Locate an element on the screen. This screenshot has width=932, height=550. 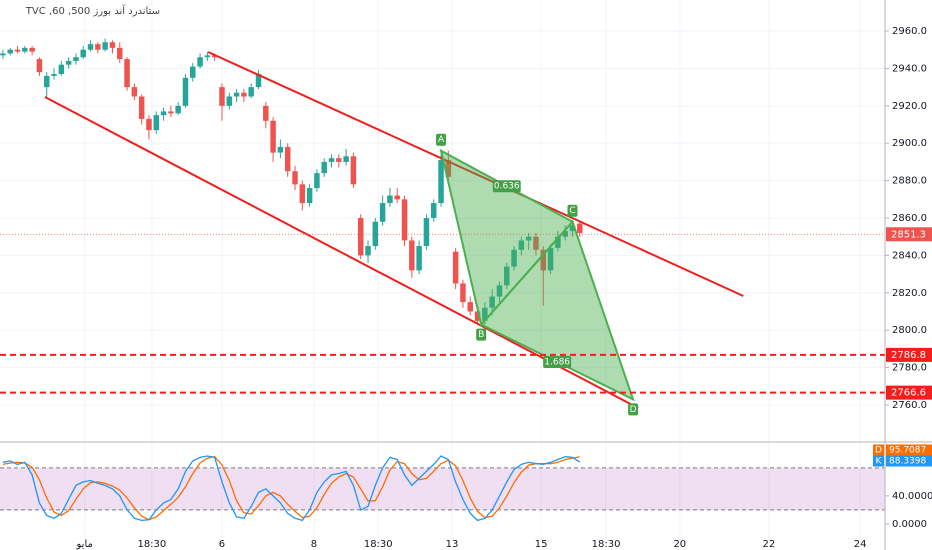
point-label: C is located at coordinates (572, 211).